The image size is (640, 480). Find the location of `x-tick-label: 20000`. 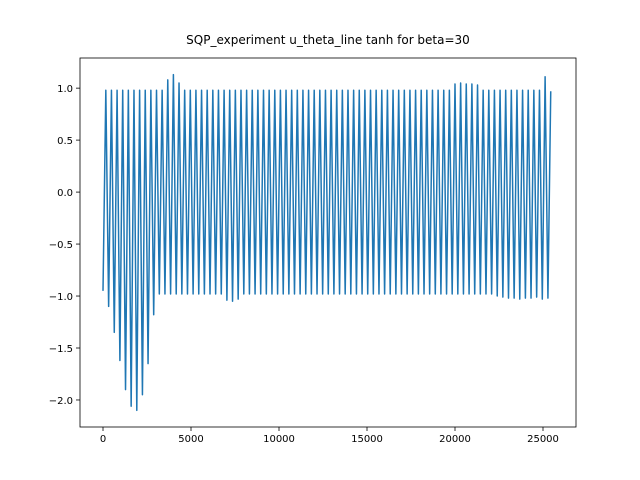

x-tick-label: 20000 is located at coordinates (455, 439).